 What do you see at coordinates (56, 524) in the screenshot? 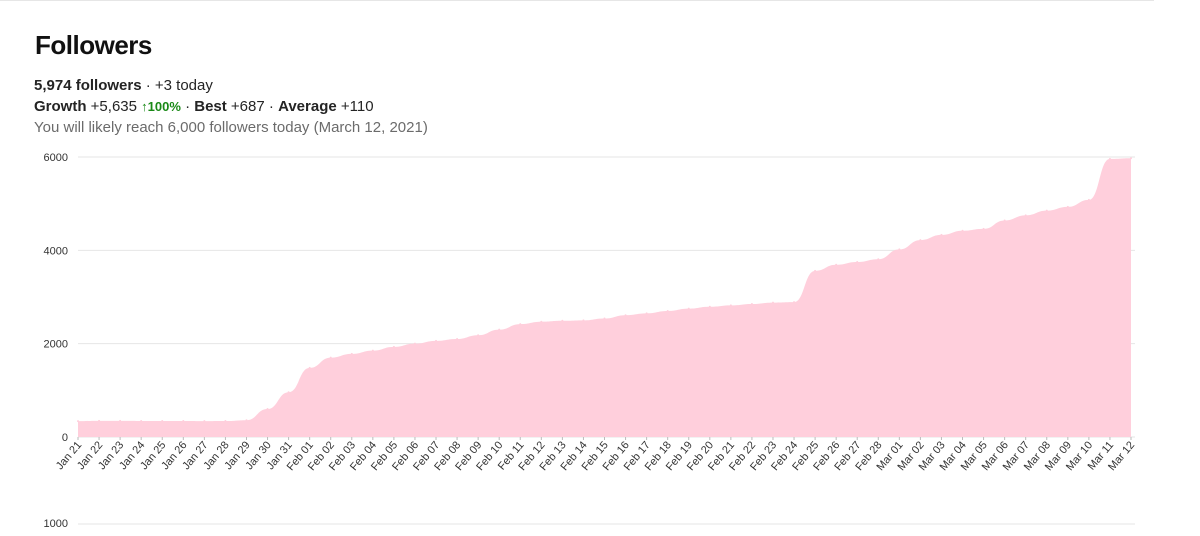
I see `second-chart-ytick-label: 1000` at bounding box center [56, 524].